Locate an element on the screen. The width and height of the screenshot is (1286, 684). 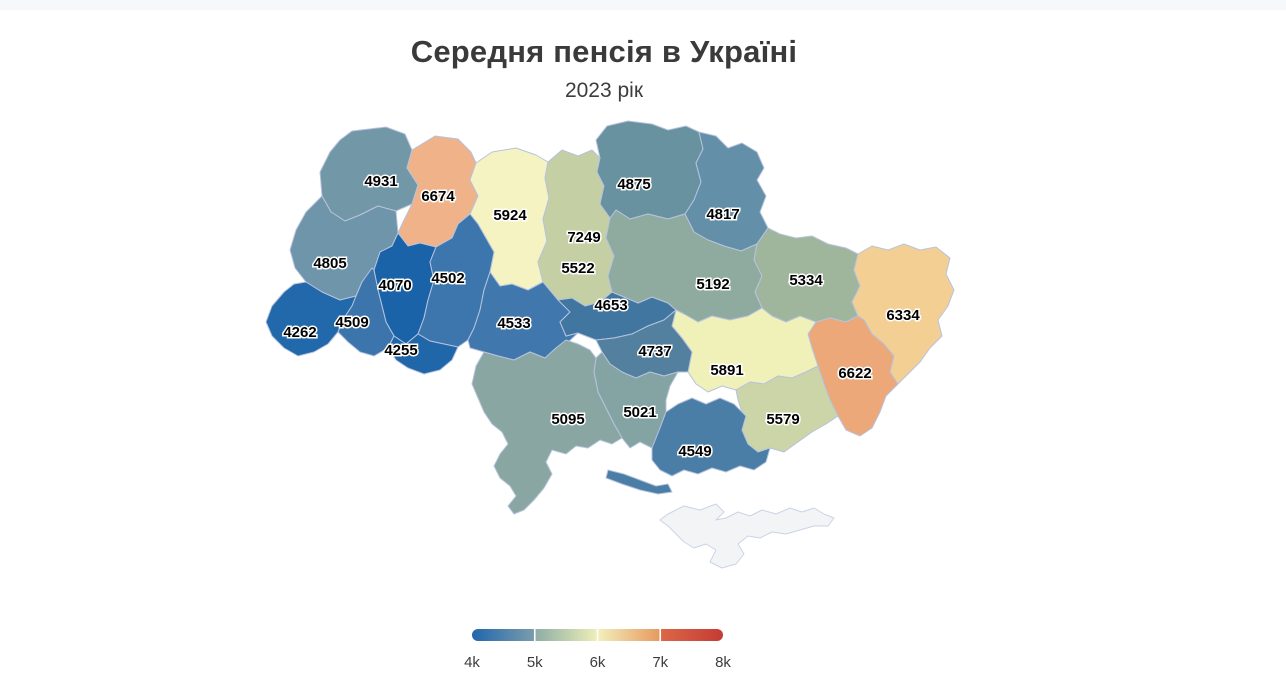
top-strip is located at coordinates (643, 5).